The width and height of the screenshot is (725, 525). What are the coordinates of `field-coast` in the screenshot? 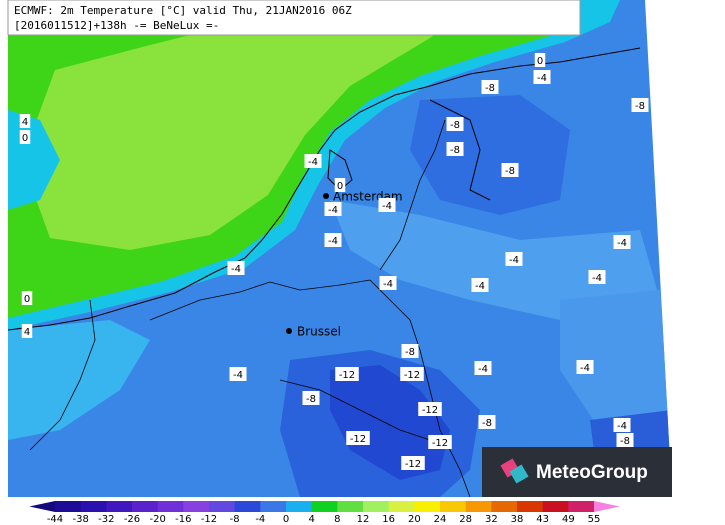 It's located at (79, 380).